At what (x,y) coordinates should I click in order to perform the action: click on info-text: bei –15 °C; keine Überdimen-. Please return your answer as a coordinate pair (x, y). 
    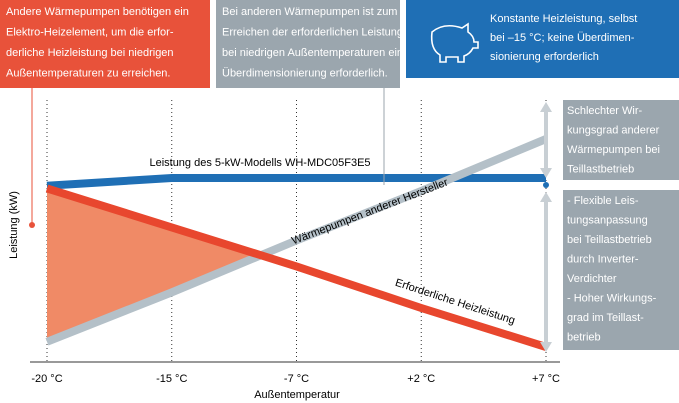
    Looking at the image, I should click on (562, 38).